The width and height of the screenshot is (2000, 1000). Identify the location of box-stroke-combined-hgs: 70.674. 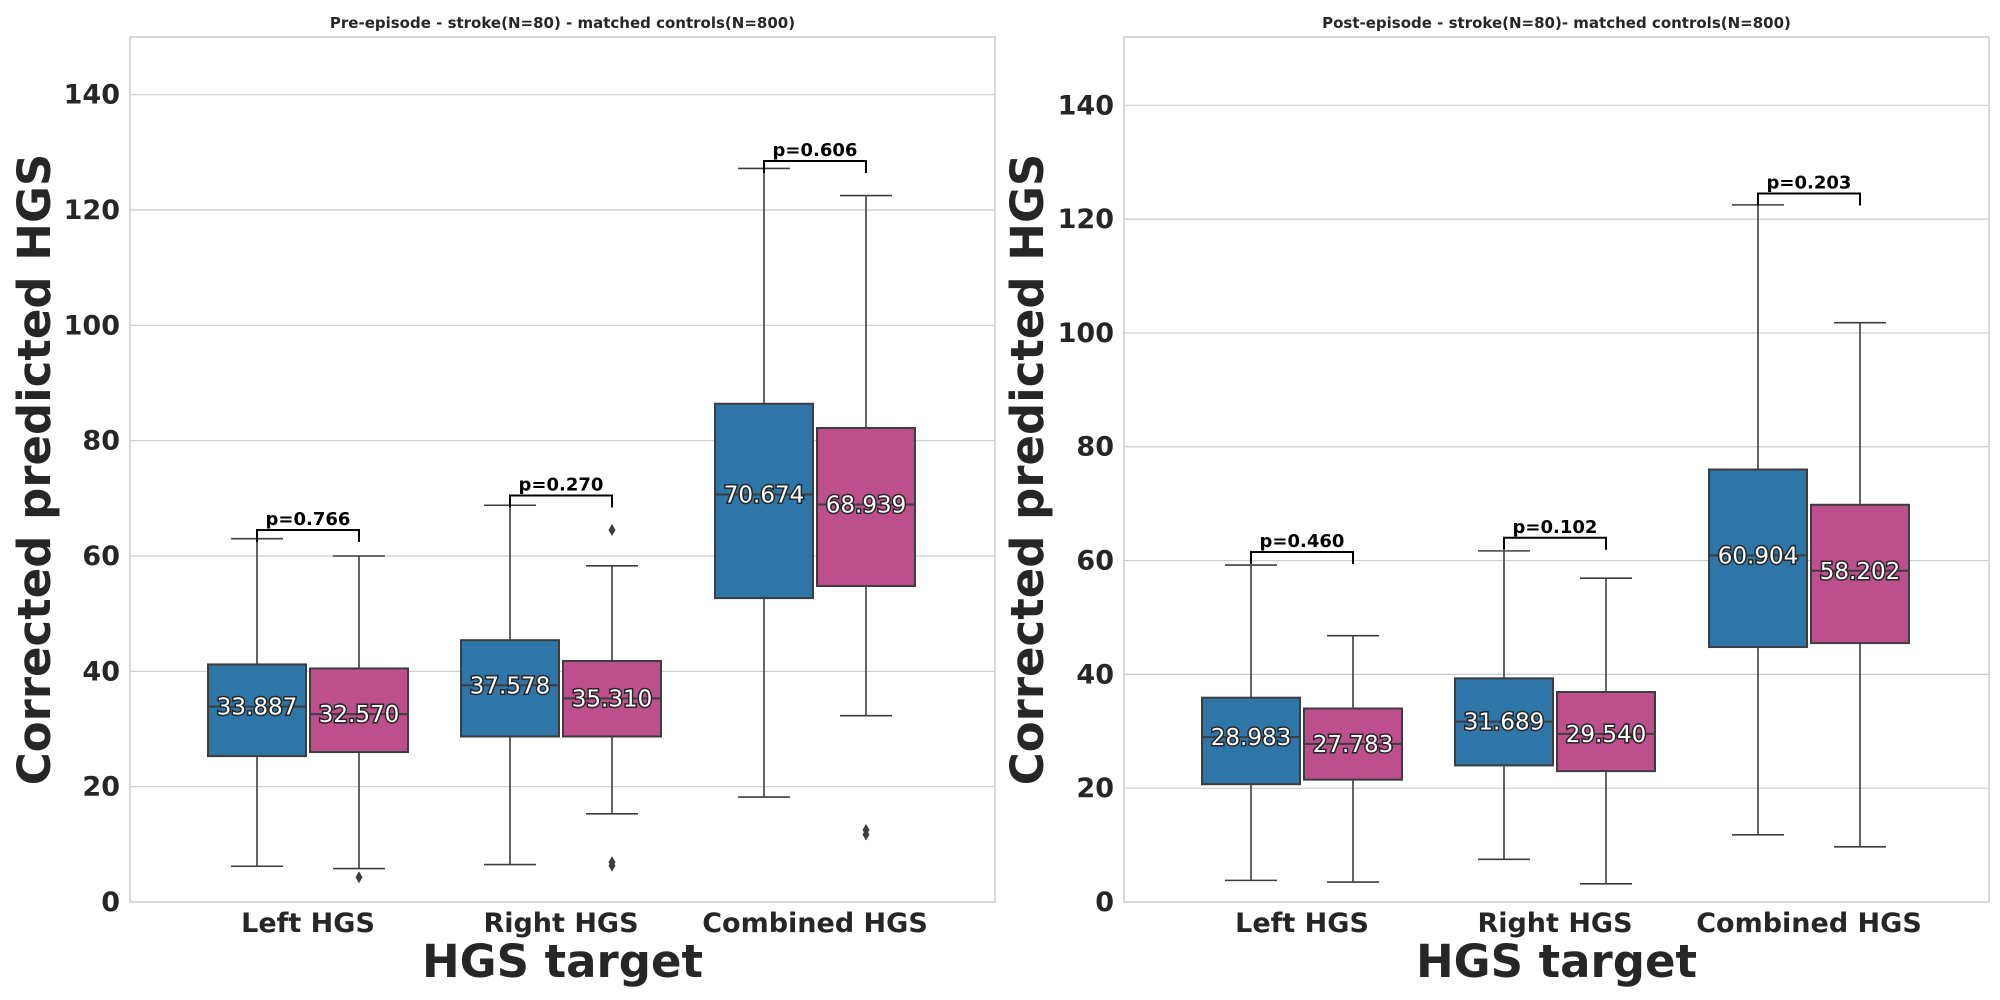
(764, 482).